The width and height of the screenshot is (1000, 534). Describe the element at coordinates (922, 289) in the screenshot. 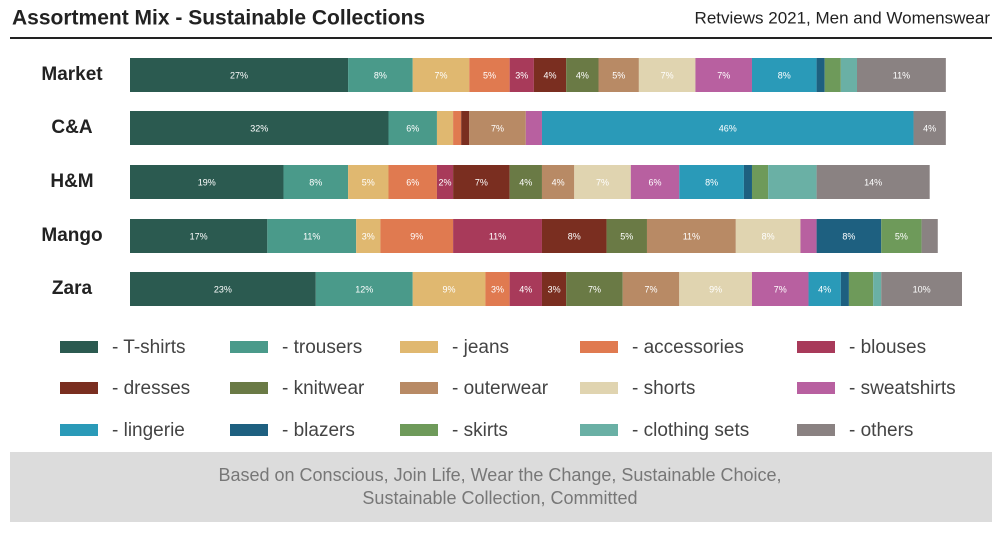

I see `value-label: 10%` at that location.